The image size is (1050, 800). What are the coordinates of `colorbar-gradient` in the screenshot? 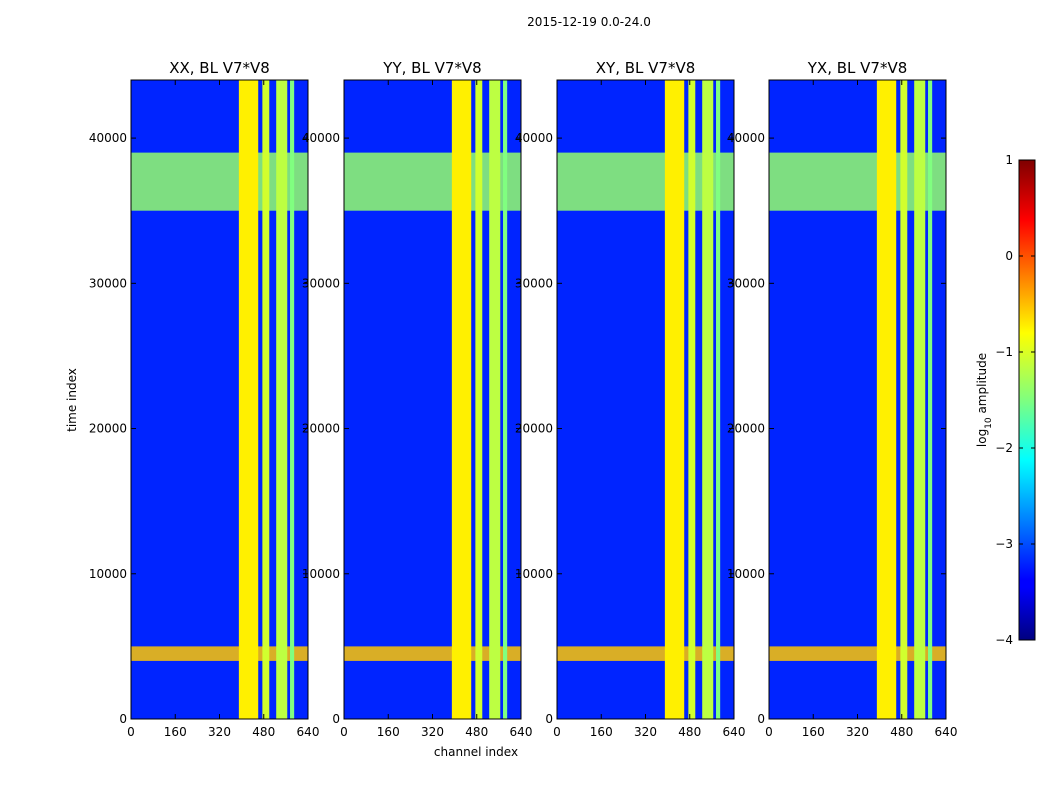 It's located at (1027, 400).